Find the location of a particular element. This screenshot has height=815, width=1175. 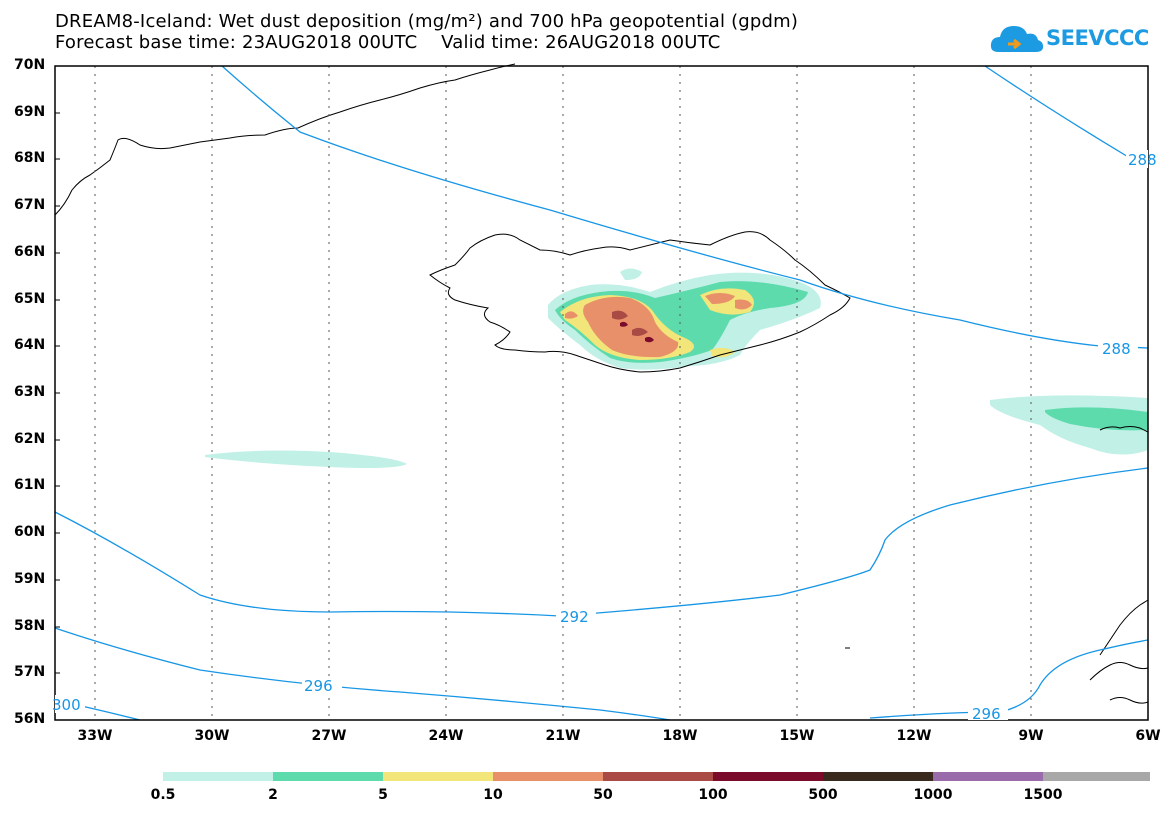

lat-label: 65N is located at coordinates (30, 299).